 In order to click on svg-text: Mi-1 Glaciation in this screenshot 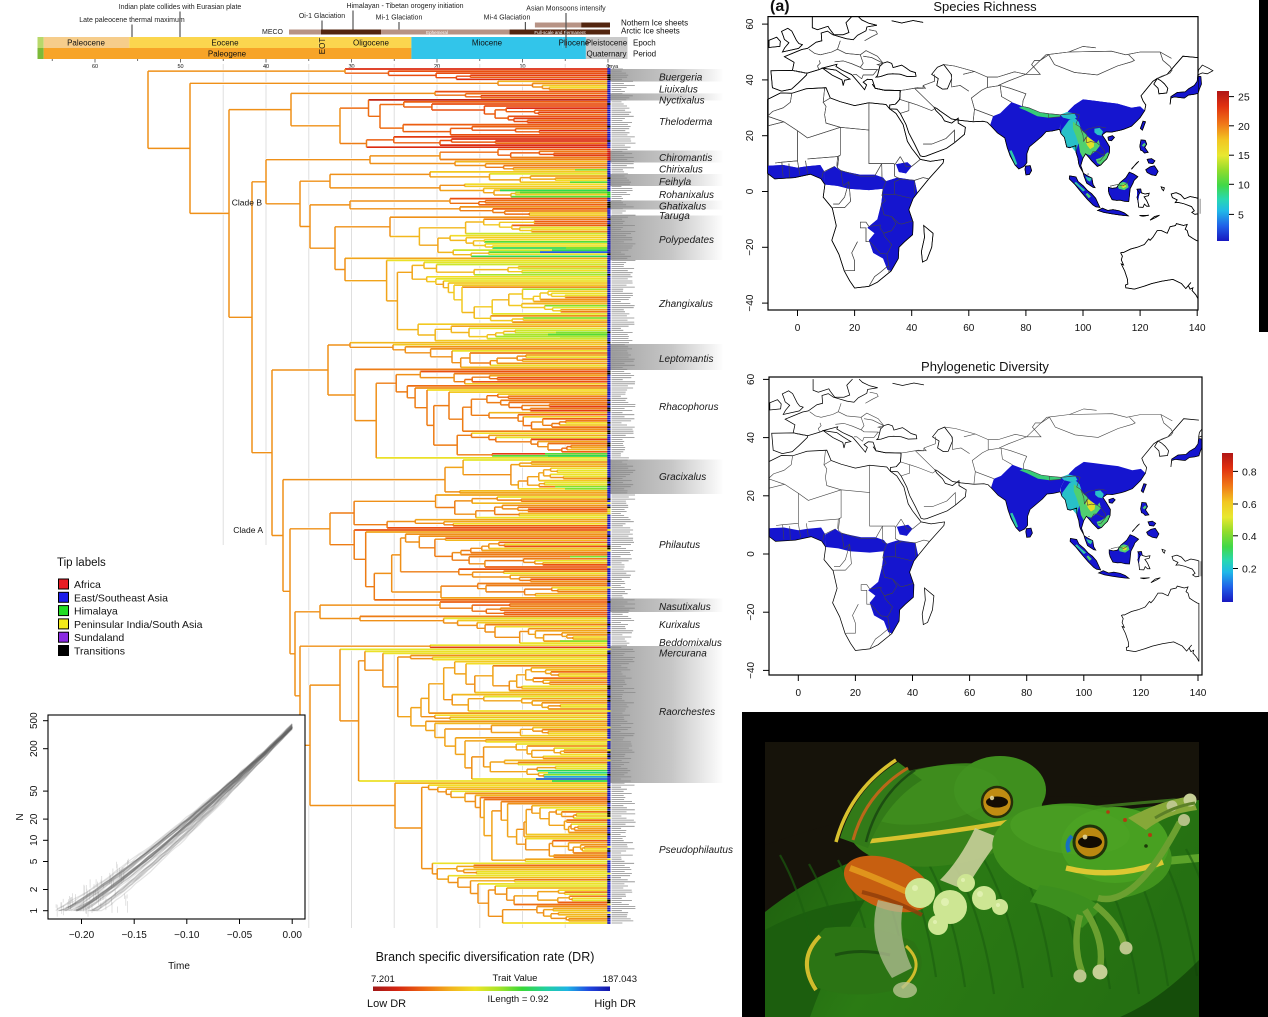, I will do `click(399, 18)`.